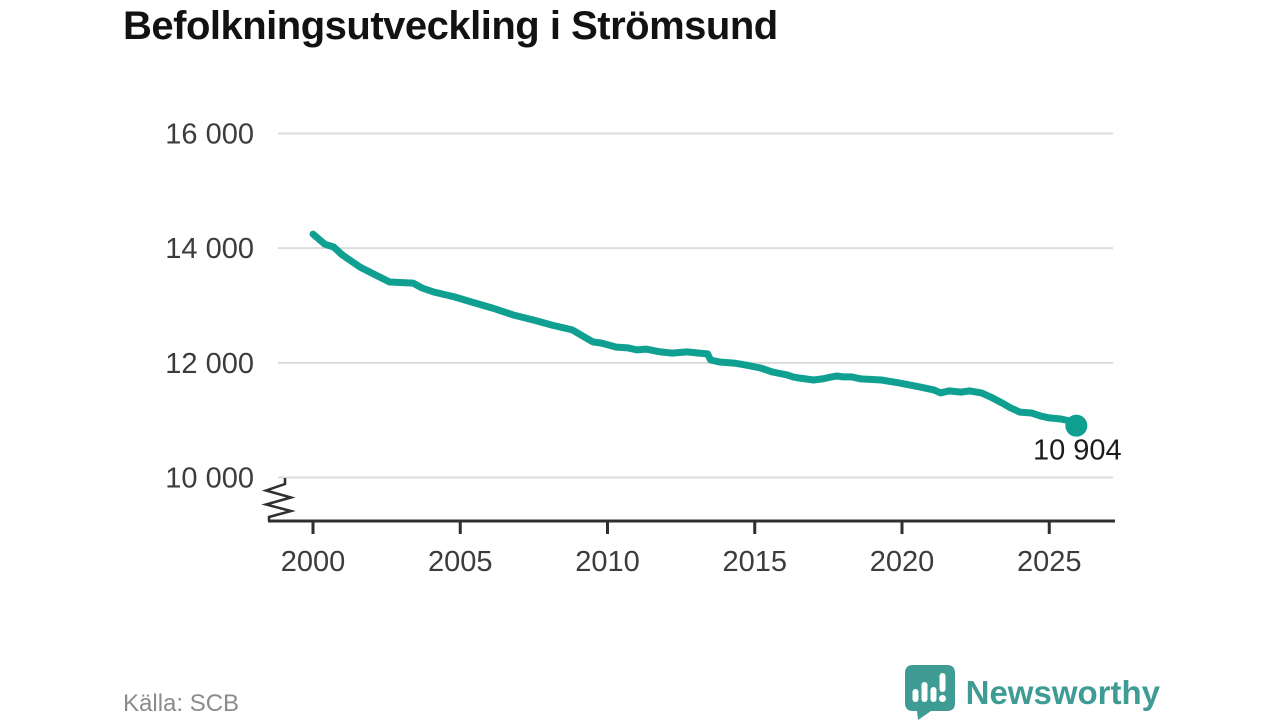 This screenshot has width=1280, height=720. What do you see at coordinates (1077, 451) in the screenshot?
I see `last-value-label: 10 904` at bounding box center [1077, 451].